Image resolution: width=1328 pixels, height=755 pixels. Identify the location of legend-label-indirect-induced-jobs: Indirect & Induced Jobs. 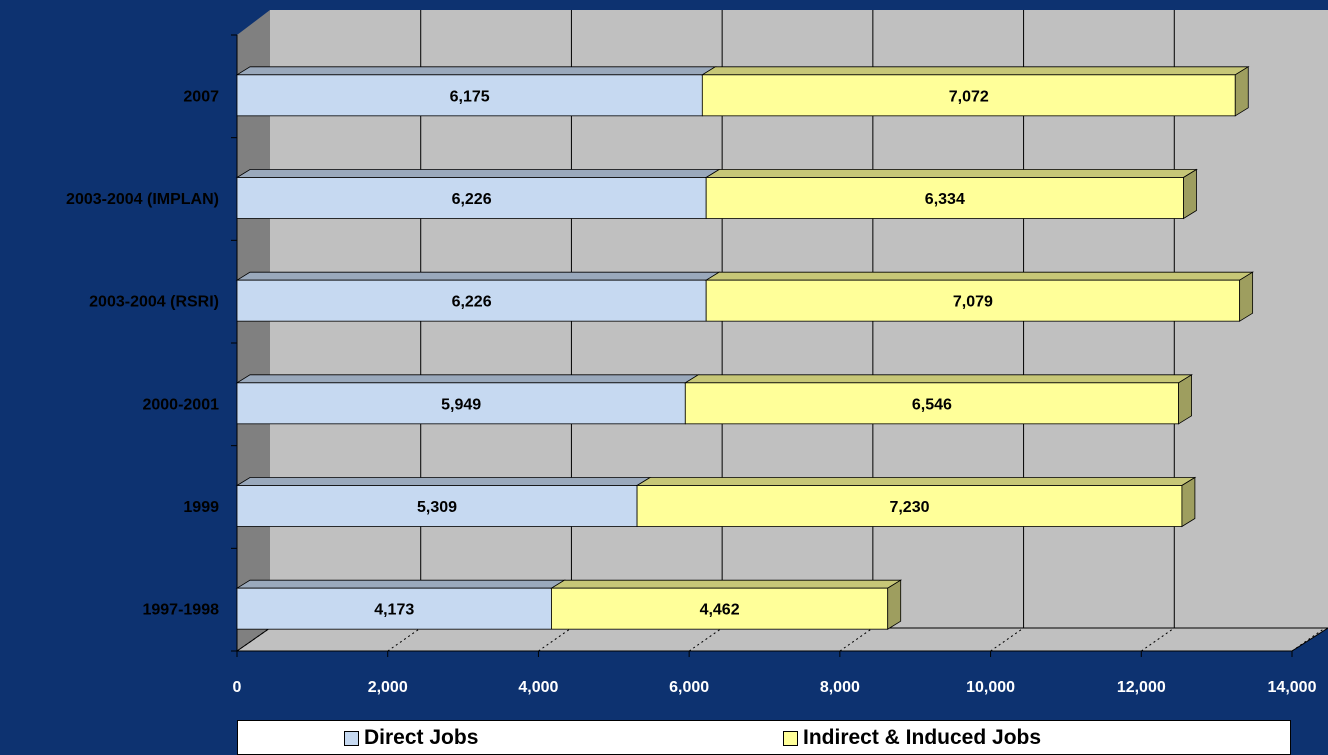
(922, 737).